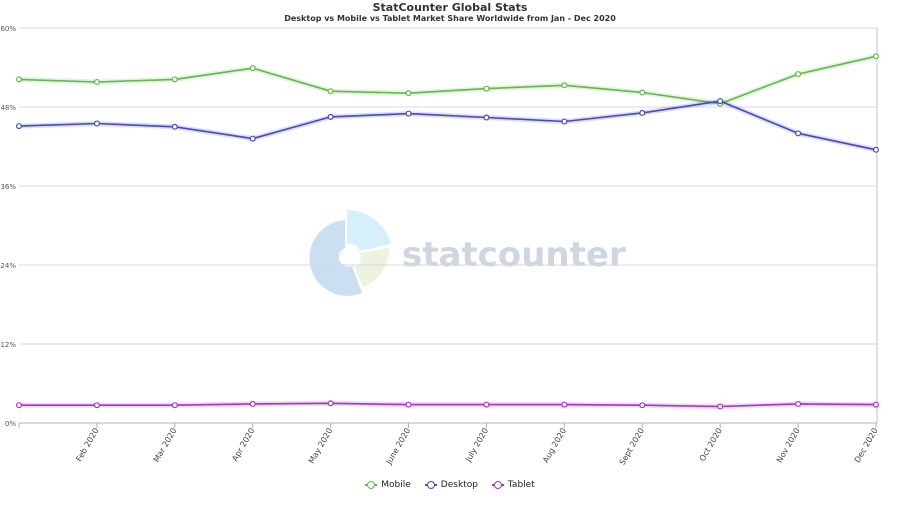  Describe the element at coordinates (448, 405) in the screenshot. I see `tablet-line` at that location.